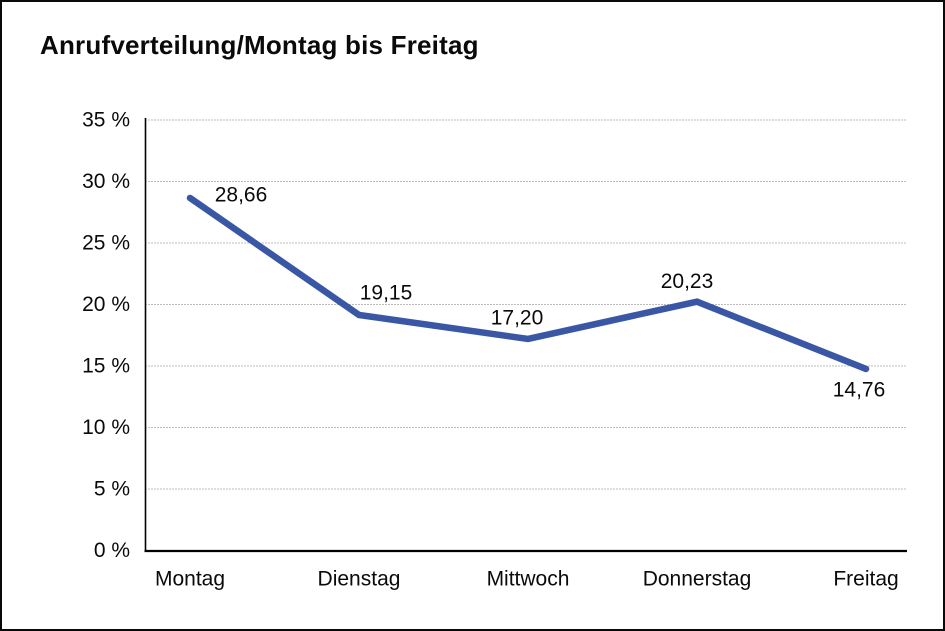 This screenshot has width=945, height=631. Describe the element at coordinates (112, 489) in the screenshot. I see `y-axis-label-5: 5 %` at that location.